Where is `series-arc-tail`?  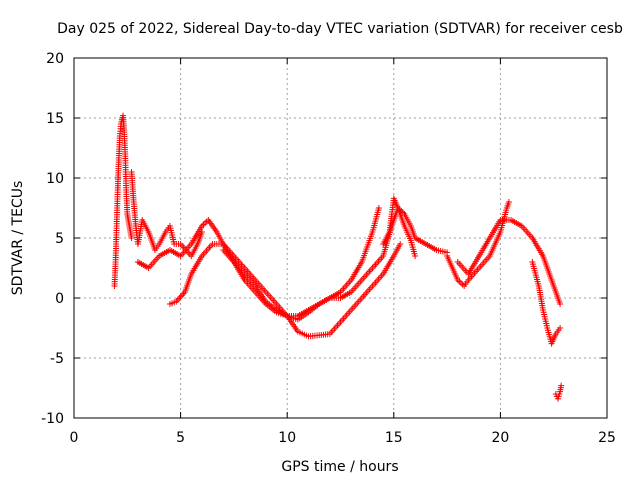
series-arc-tail is located at coordinates (558, 392).